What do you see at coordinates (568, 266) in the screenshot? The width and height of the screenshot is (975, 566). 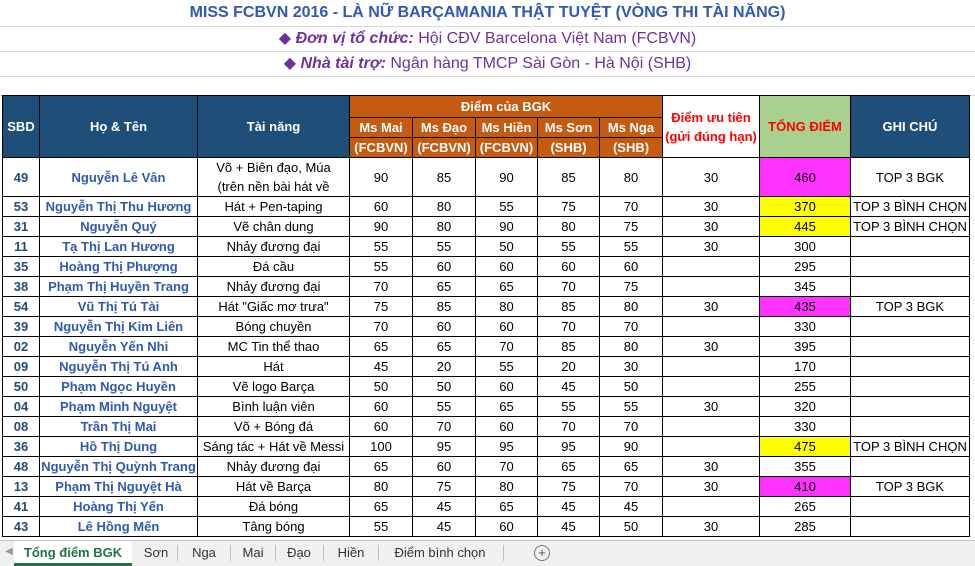 I see `score-son-cell: 60` at bounding box center [568, 266].